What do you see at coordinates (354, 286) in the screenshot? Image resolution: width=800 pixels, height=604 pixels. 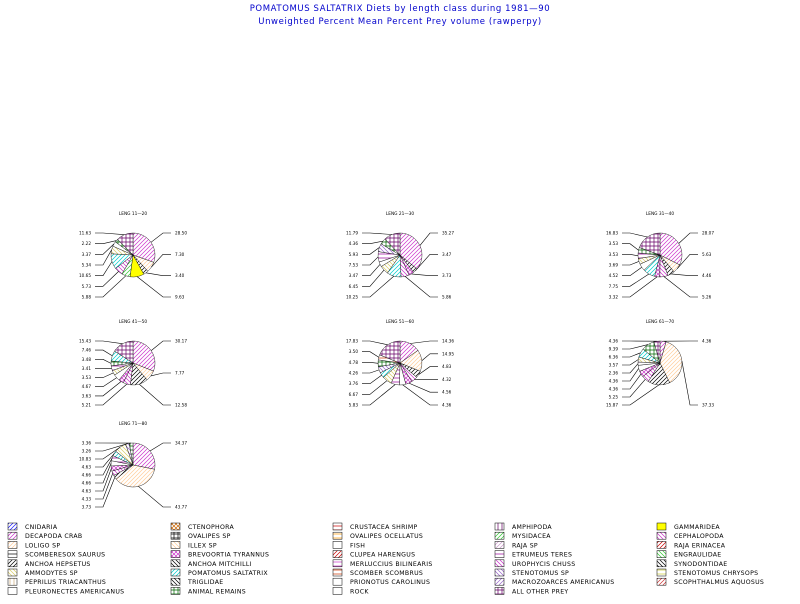 I see `value-label: 6.45` at bounding box center [354, 286].